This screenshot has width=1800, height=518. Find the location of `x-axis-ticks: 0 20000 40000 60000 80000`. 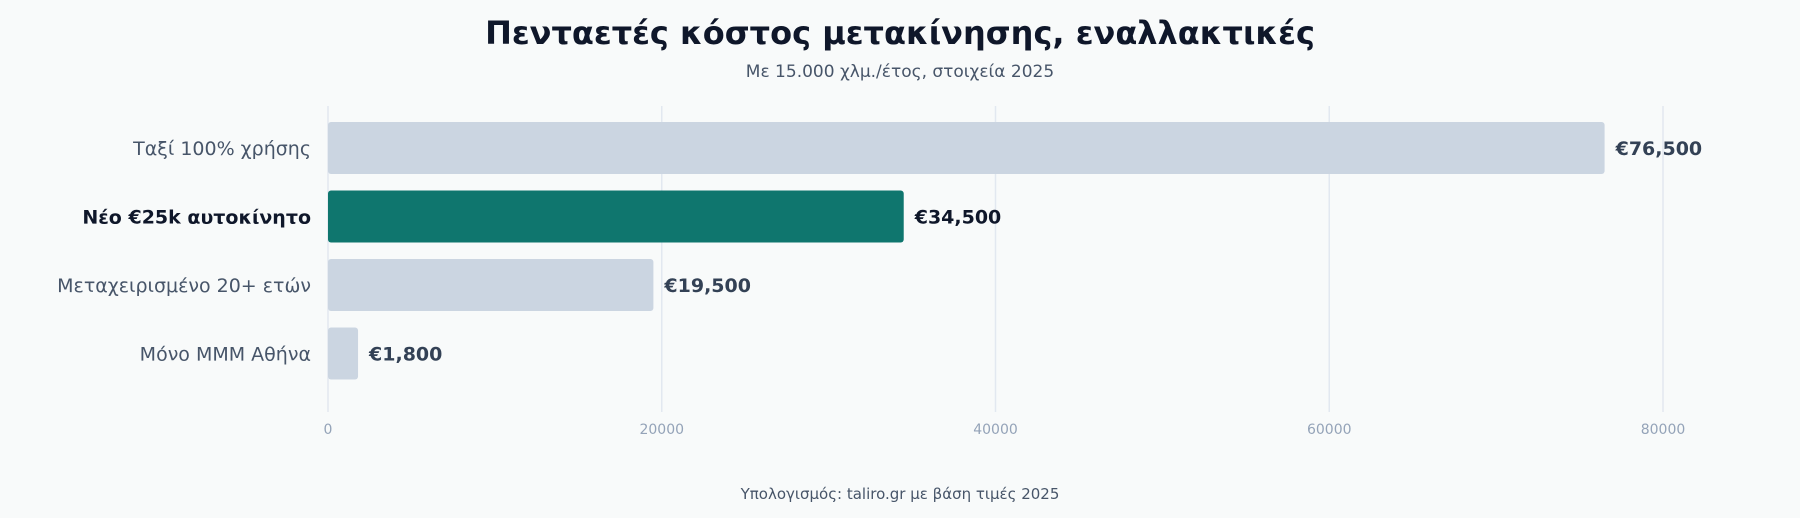

x-axis-ticks: 0 20000 40000 60000 80000 is located at coordinates (1005, 430).